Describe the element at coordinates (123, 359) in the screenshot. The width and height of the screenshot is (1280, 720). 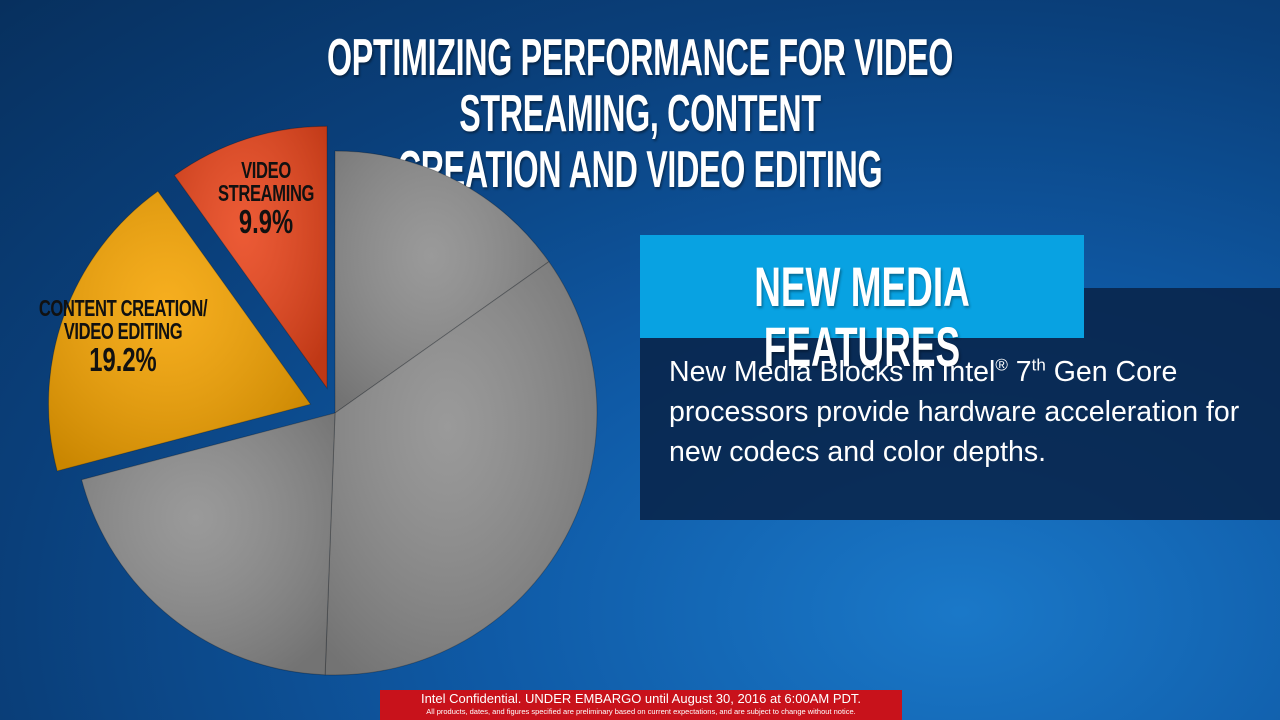
I see `slice-value: 19.2%` at that location.